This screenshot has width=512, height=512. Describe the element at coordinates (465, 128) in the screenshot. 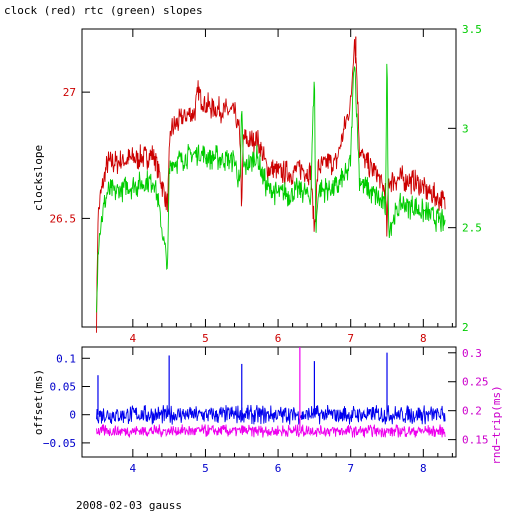

I see `y-right-tick-label: 3` at that location.